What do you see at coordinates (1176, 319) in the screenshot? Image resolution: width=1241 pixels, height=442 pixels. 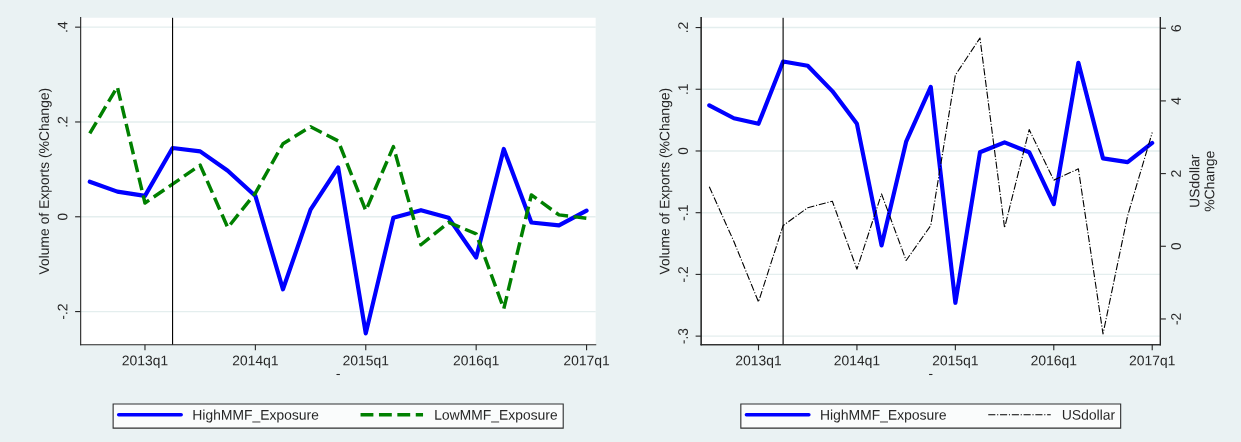 I see `y2-tick-label: -2` at bounding box center [1176, 319].